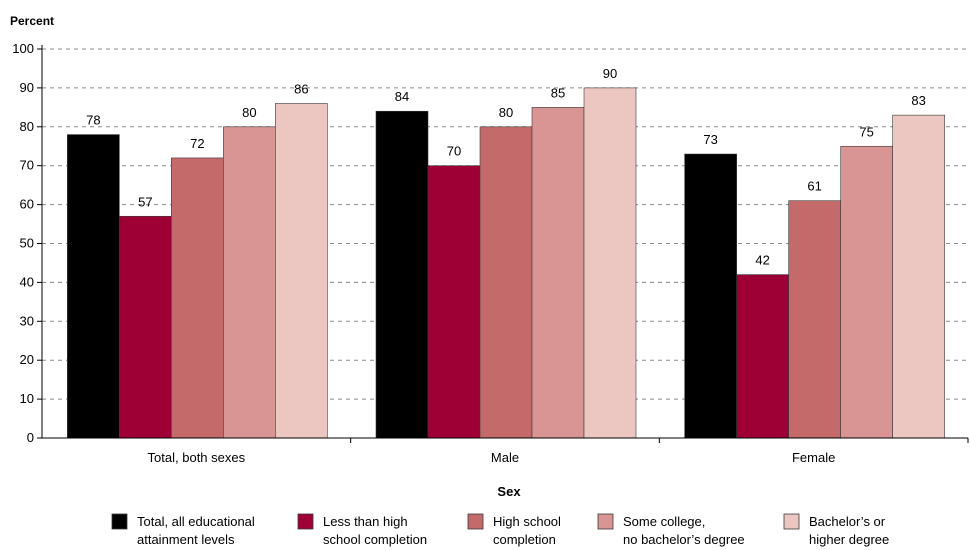 The height and width of the screenshot is (550, 970). What do you see at coordinates (610, 73) in the screenshot?
I see `data-label: 90` at bounding box center [610, 73].